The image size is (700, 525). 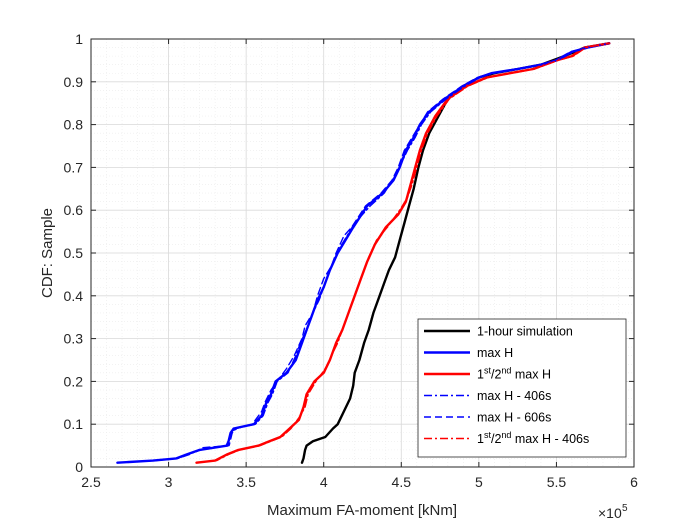 What do you see at coordinates (47, 253) in the screenshot?
I see `y-axis-label: CDF: Sample` at bounding box center [47, 253].